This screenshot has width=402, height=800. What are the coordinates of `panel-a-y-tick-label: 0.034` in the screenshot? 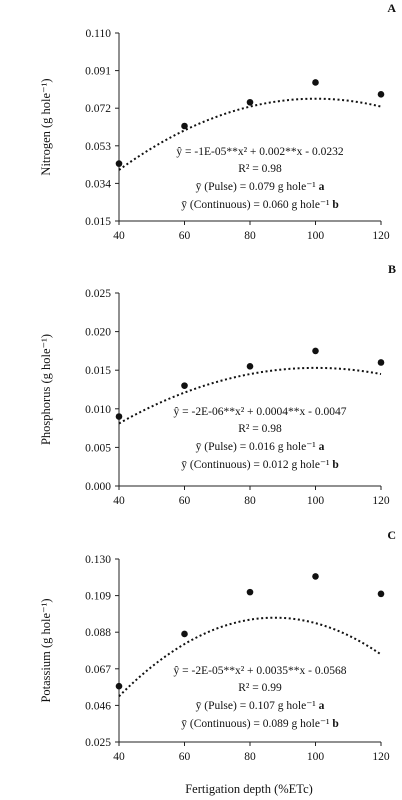 It's located at (98, 184).